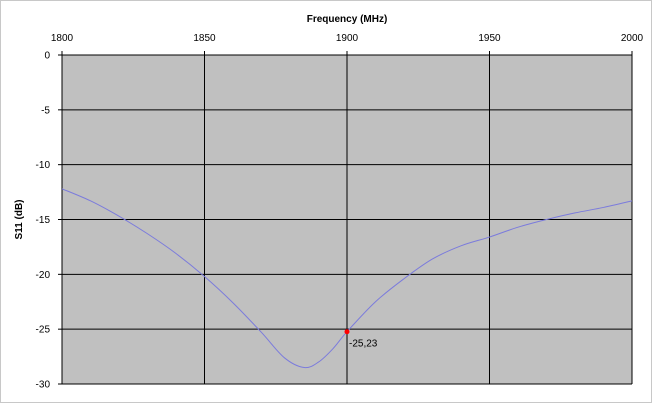 Image resolution: width=652 pixels, height=403 pixels. I want to click on x-tick-label: 1950, so click(489, 38).